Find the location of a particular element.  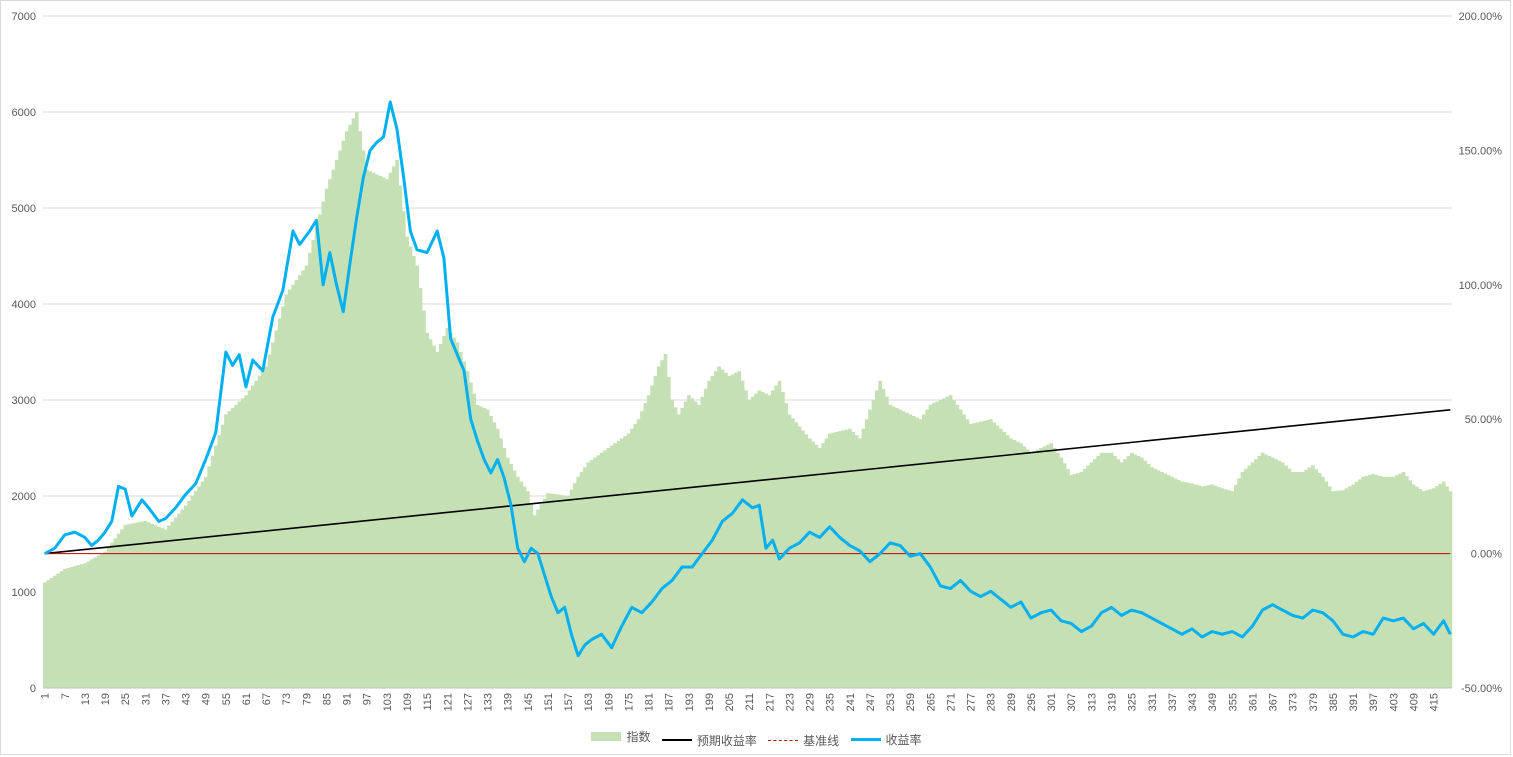

x-axis-tick-label: 253 is located at coordinates (891, 702).